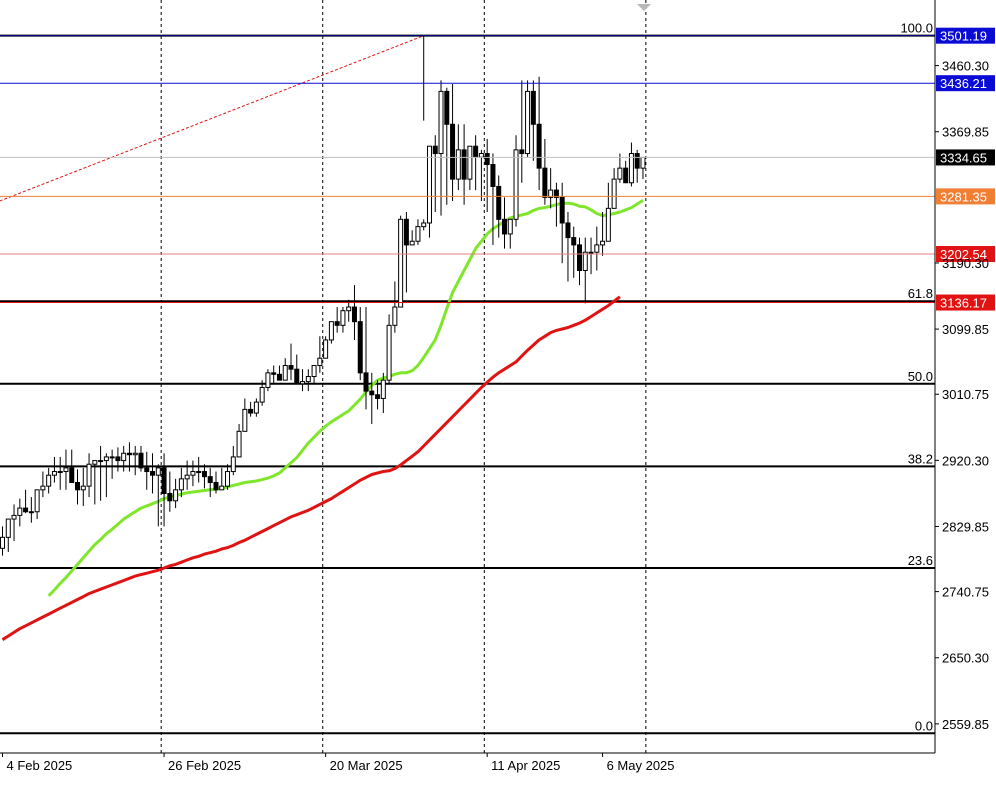 The width and height of the screenshot is (996, 788). What do you see at coordinates (525, 765) in the screenshot?
I see `x-tick-label: 11 Apr 2025` at bounding box center [525, 765].